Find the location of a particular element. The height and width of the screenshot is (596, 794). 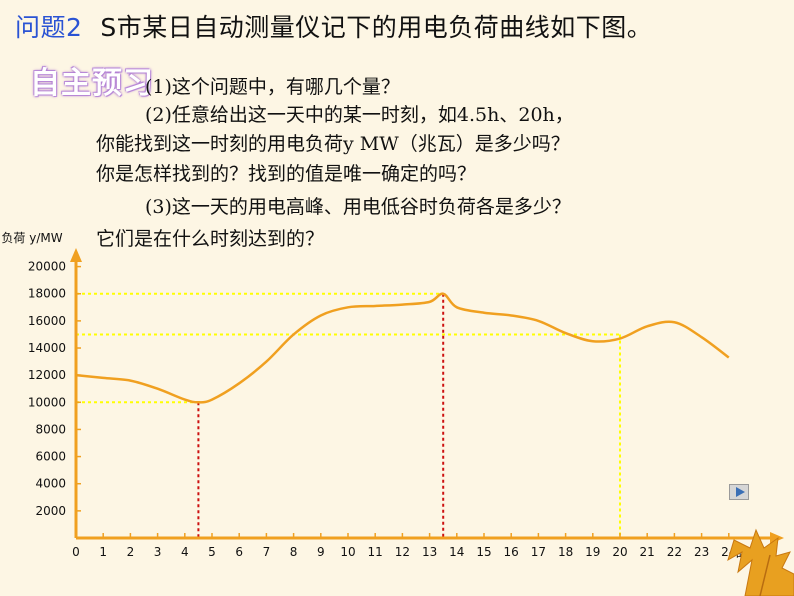

problem-label: 问题2 is located at coordinates (49, 27).